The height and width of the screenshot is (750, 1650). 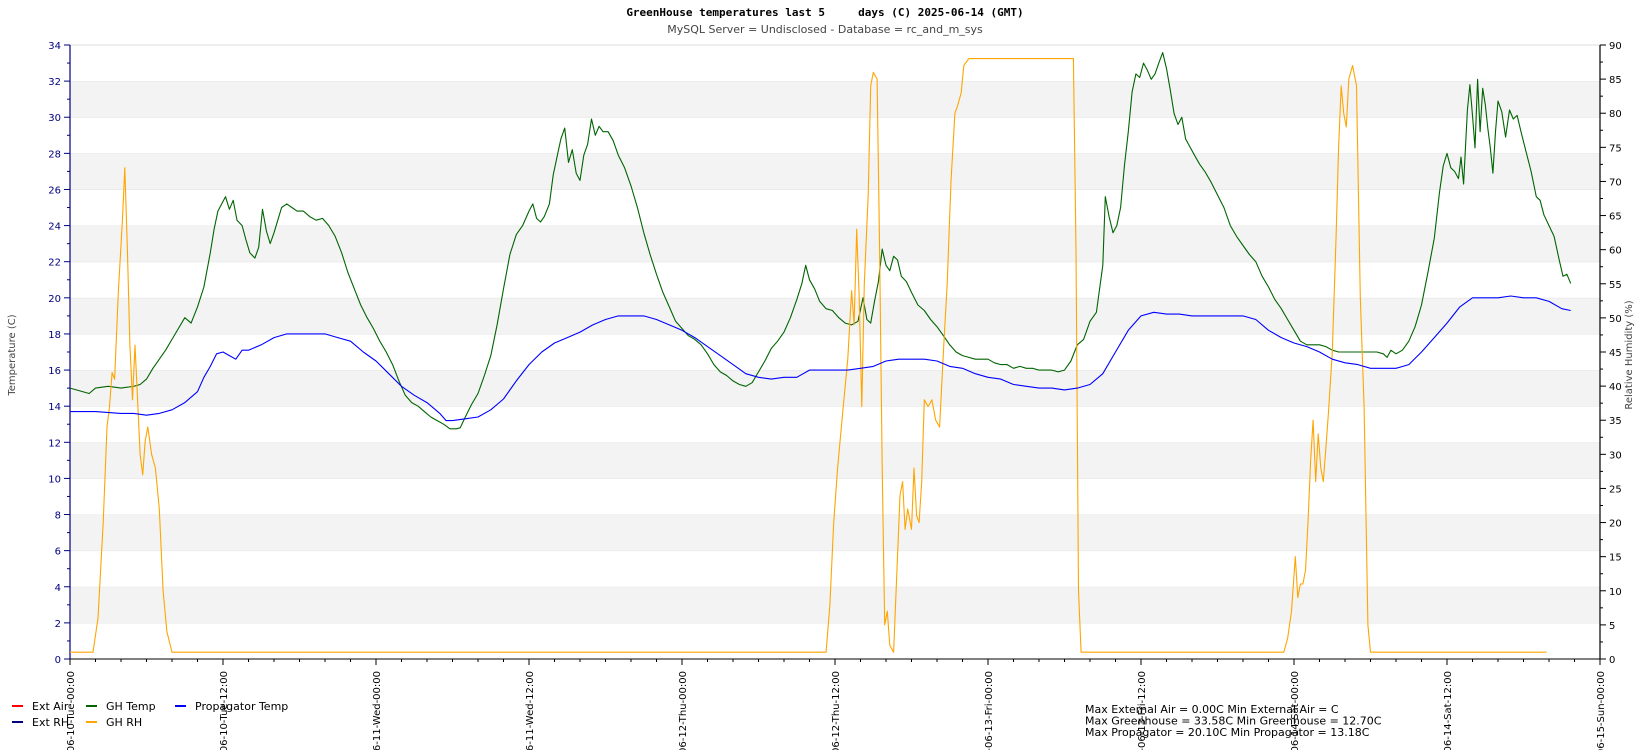 I want to click on right-tick-label: 60, so click(x=1615, y=251).